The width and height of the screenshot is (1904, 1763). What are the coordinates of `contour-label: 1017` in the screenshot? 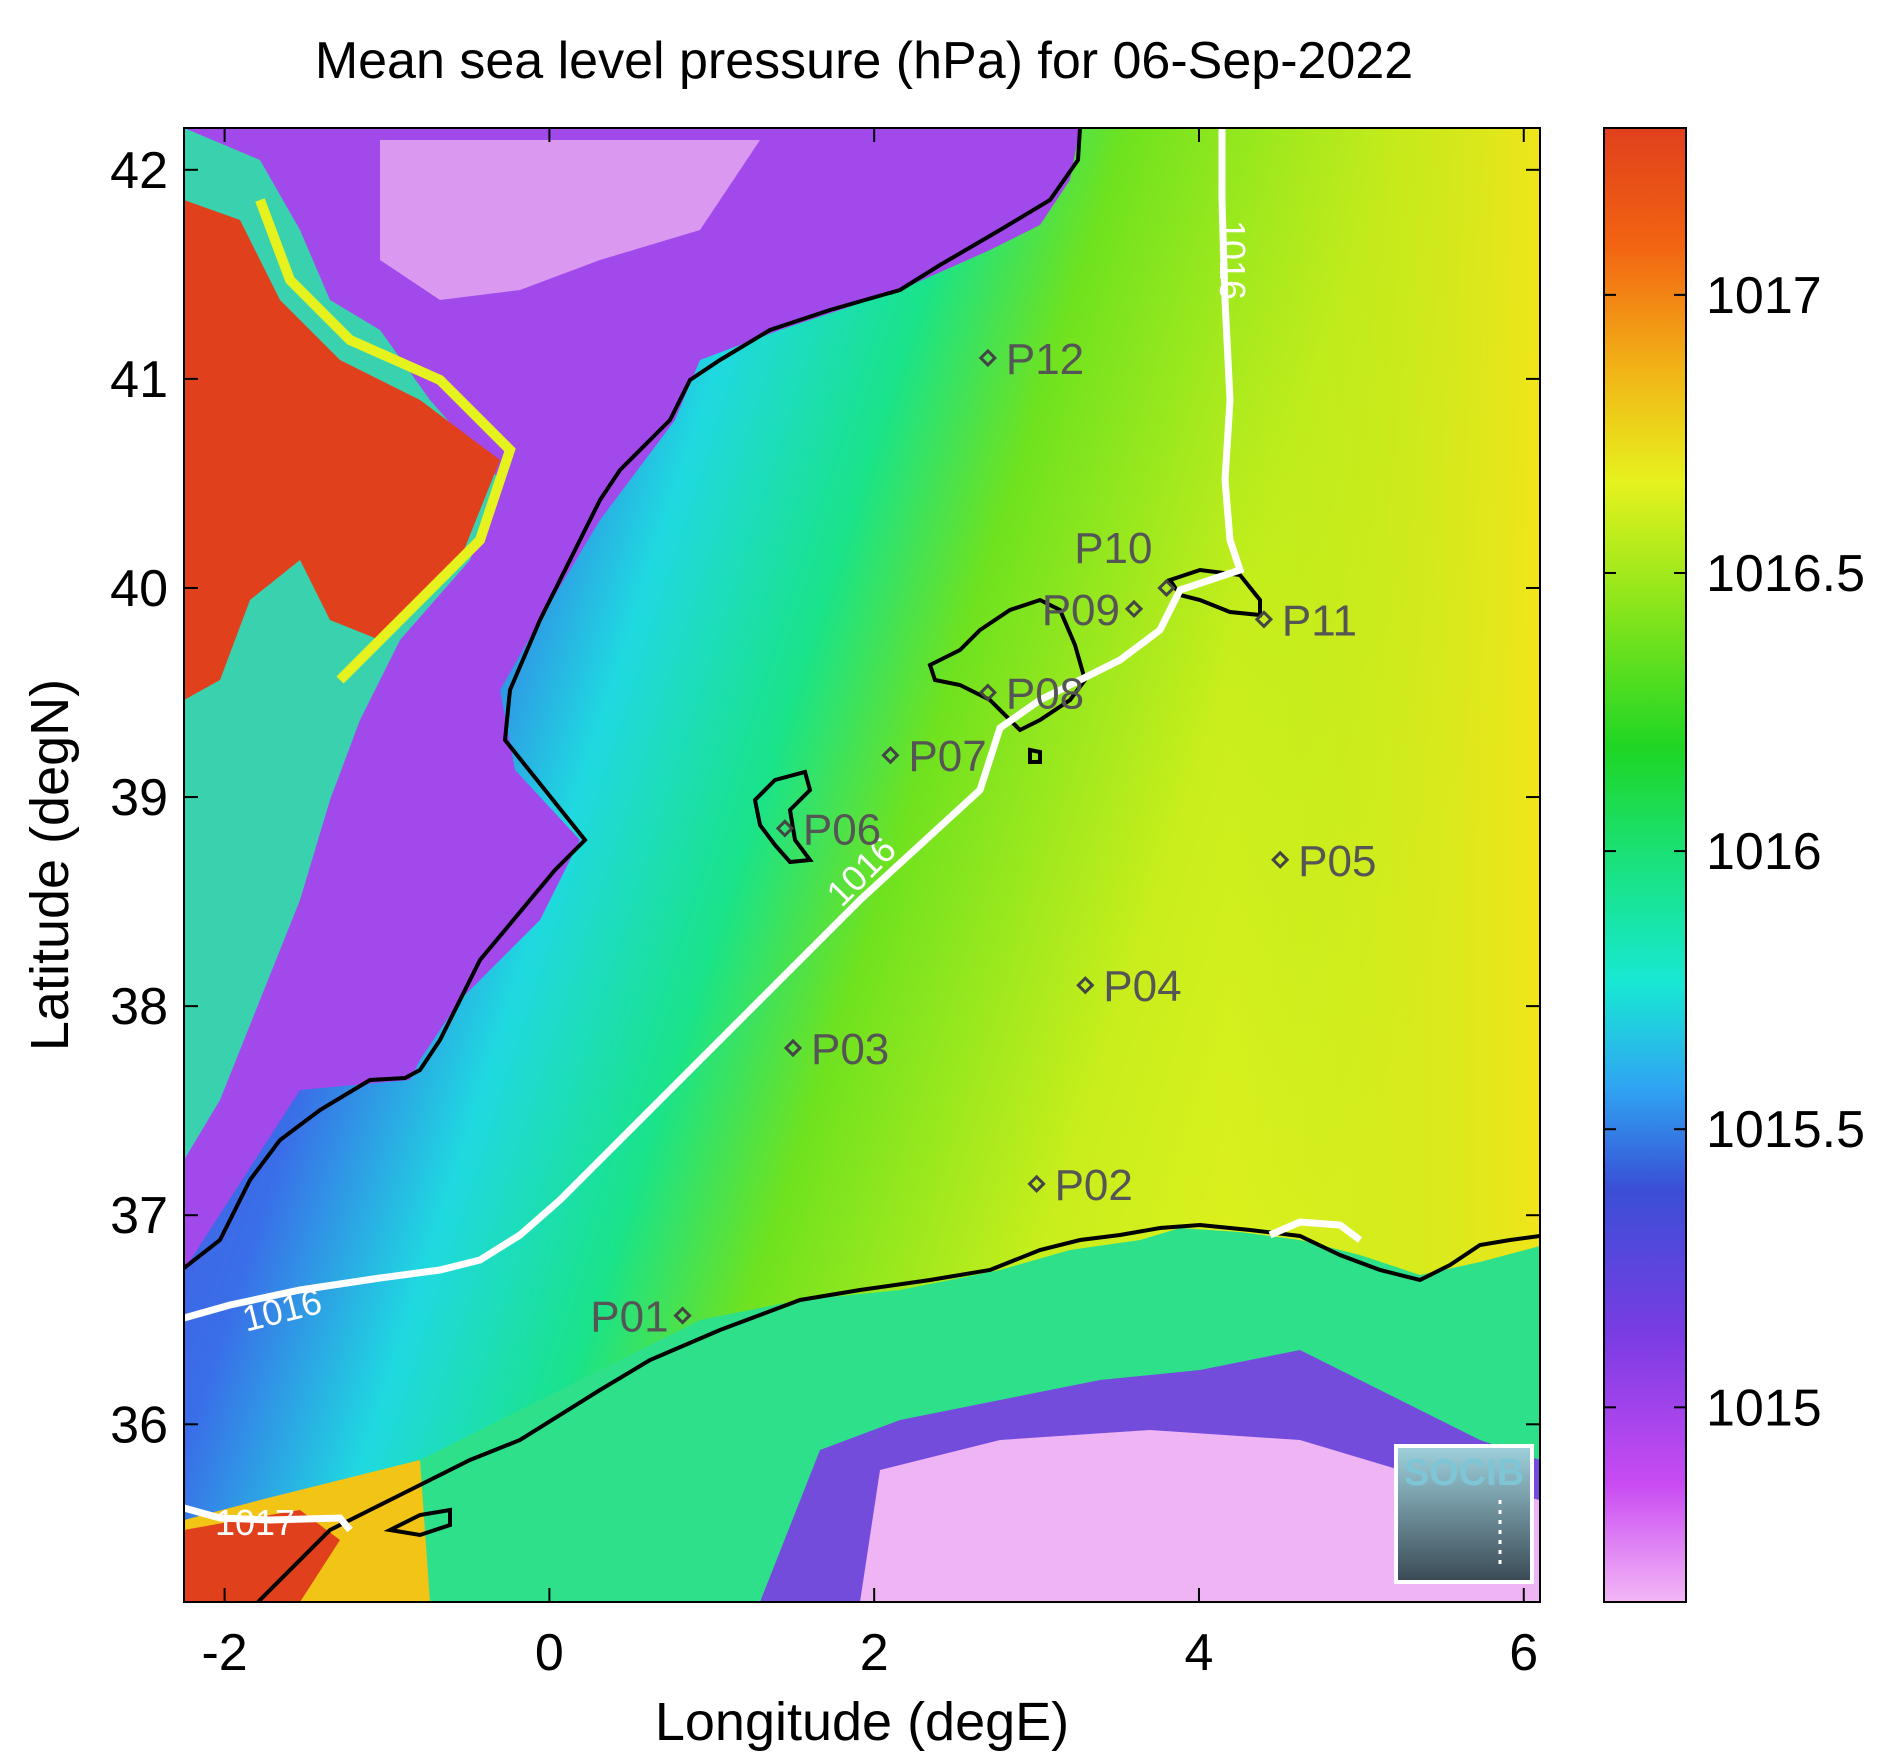 It's located at (255, 1522).